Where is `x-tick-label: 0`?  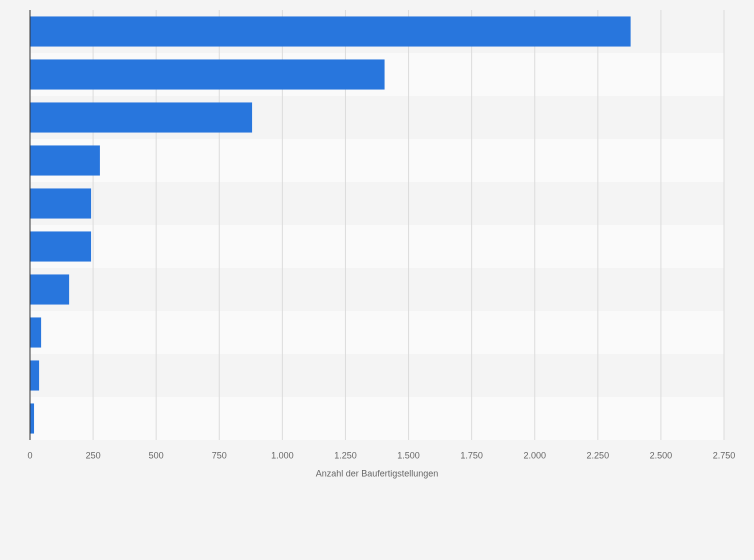 x-tick-label: 0 is located at coordinates (29, 455).